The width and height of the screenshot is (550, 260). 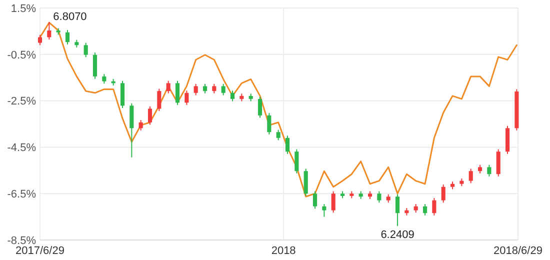 What do you see at coordinates (40, 251) in the screenshot?
I see `x-tick-label: 2017/6/29` at bounding box center [40, 251].